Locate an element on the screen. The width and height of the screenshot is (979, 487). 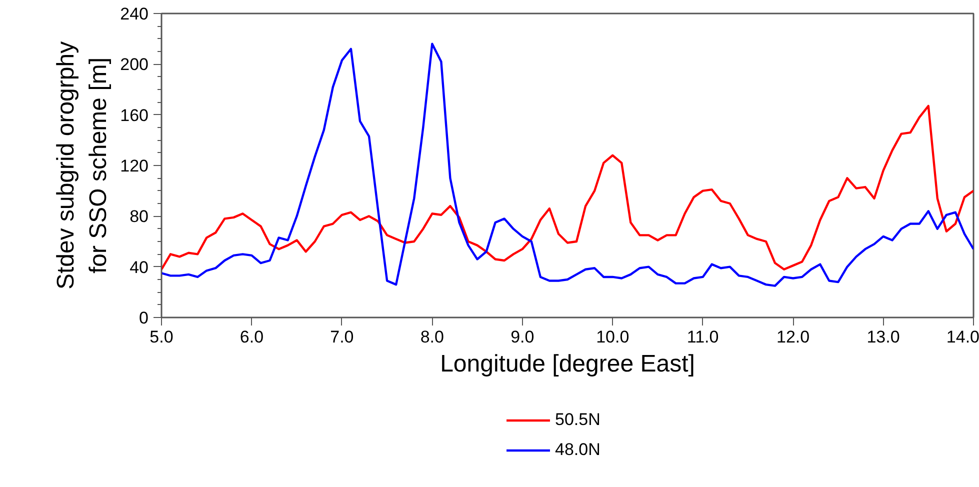
y-tick-label: 240 is located at coordinates (134, 14).